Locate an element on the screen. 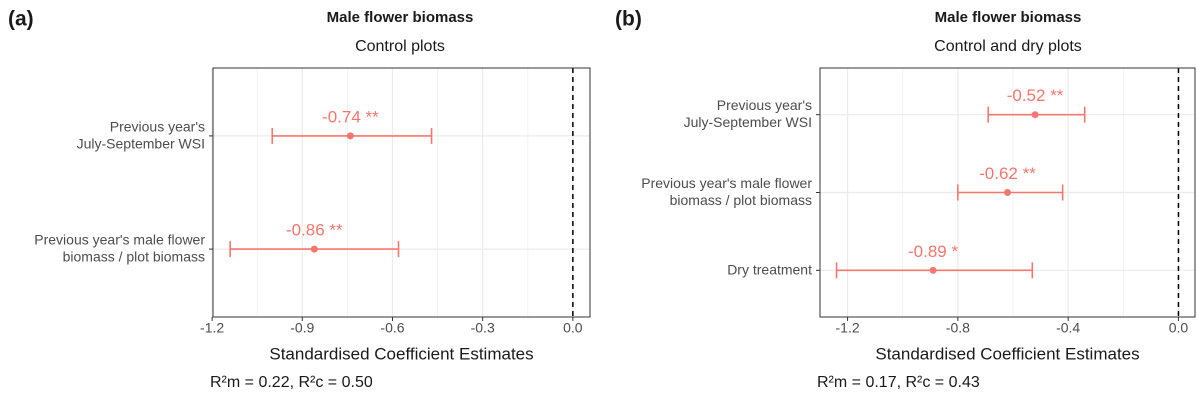 This screenshot has height=402, width=1197. value-label: -0.86 ** is located at coordinates (314, 230).